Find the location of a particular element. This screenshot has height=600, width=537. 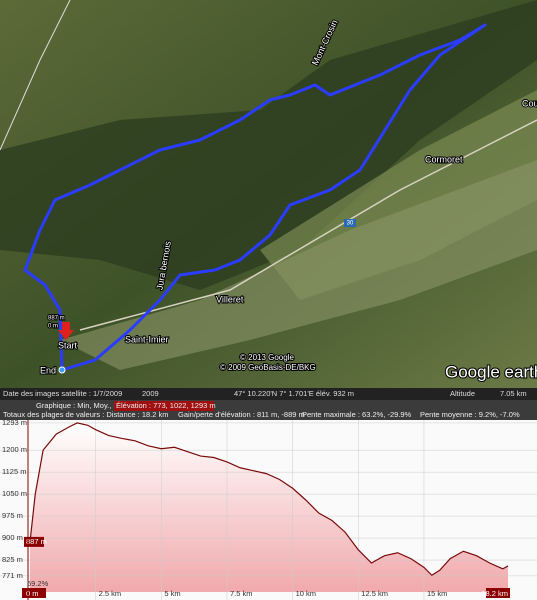

copyright: © 2009 GeoBasis-DE/BKG is located at coordinates (268, 367).